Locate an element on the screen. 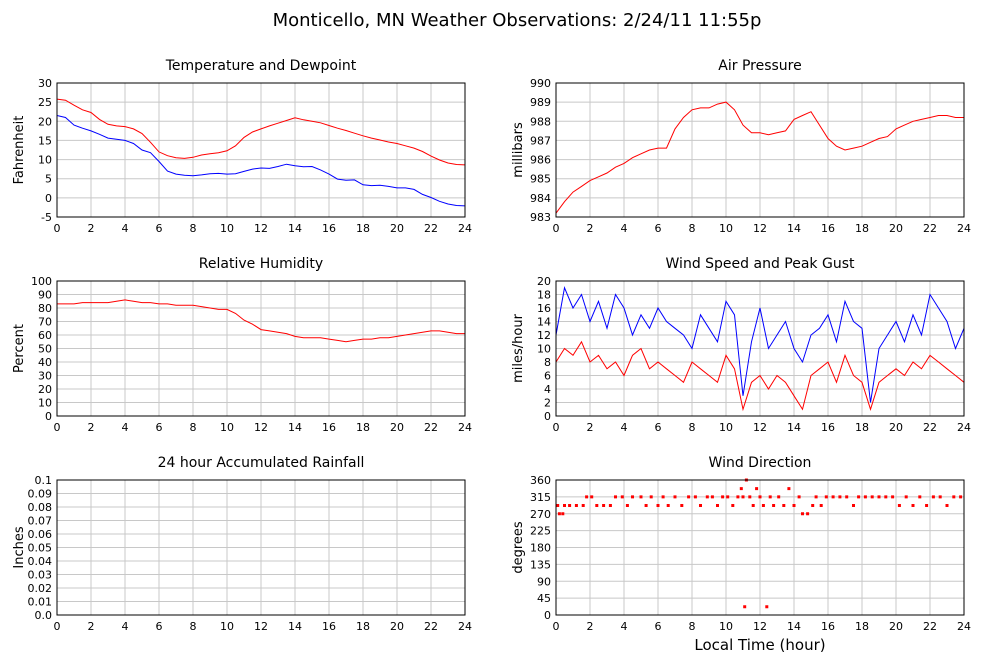 This screenshot has height=659, width=999. chart-title: Temperature and Dewpoint is located at coordinates (261, 66).